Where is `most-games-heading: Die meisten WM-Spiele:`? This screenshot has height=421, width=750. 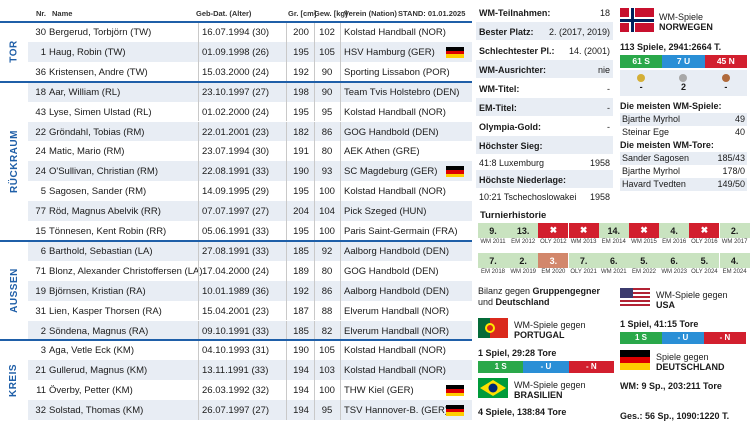
most-games-heading: Die meisten WM-Spiele: is located at coordinates (683, 106).